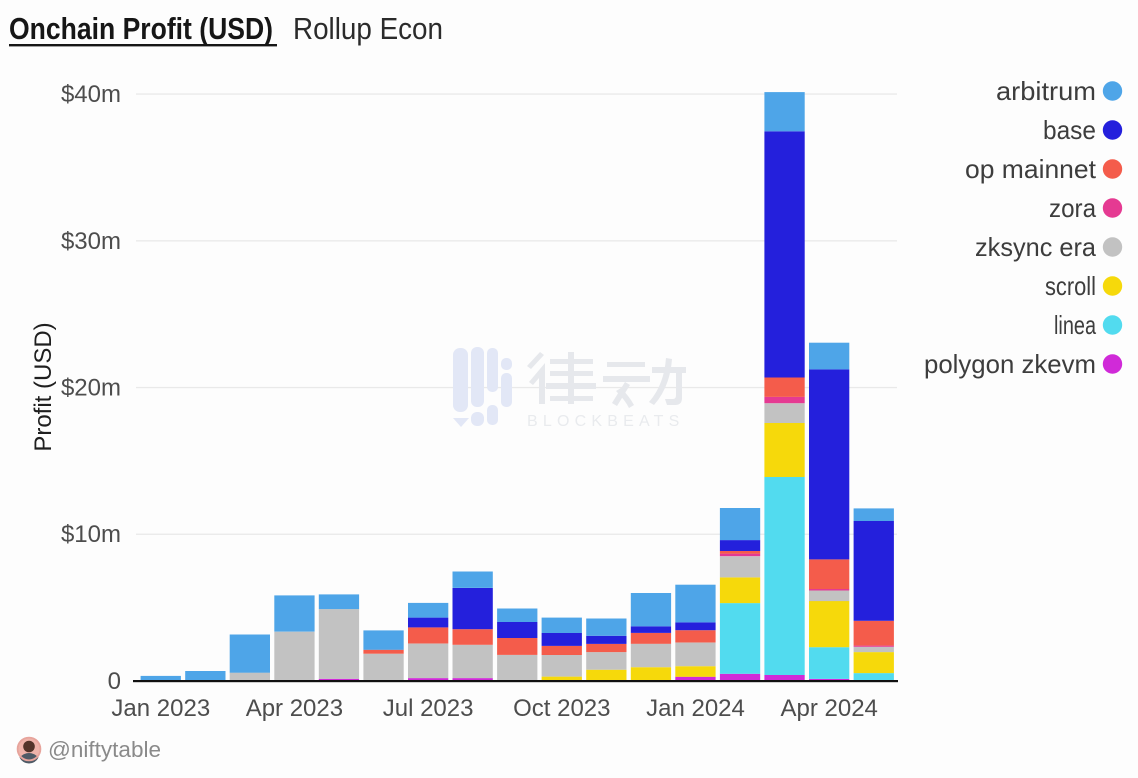 The width and height of the screenshot is (1138, 778). I want to click on svg-text: $10m, so click(91, 534).